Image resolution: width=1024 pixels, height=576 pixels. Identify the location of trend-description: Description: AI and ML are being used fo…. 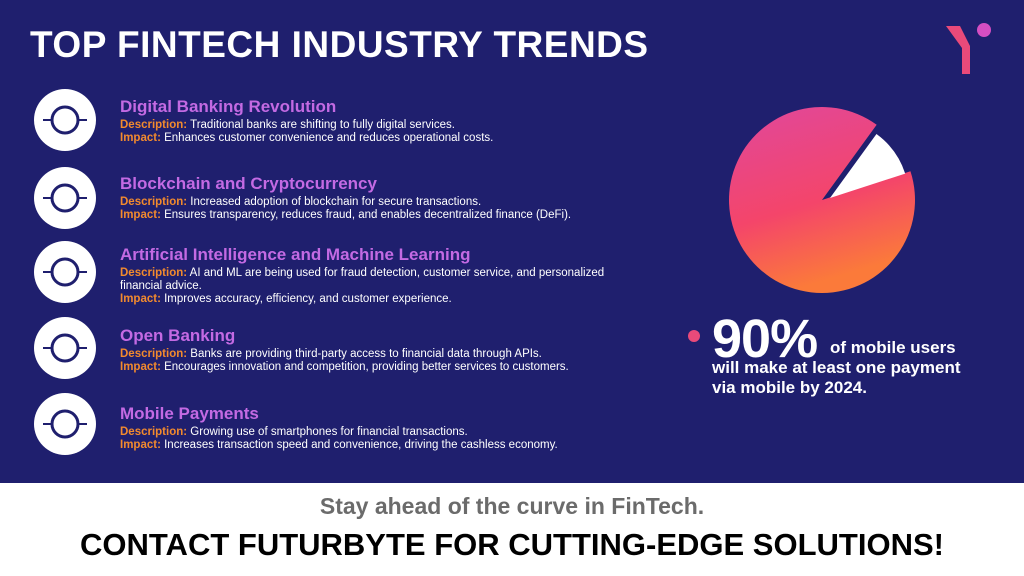
(370, 280).